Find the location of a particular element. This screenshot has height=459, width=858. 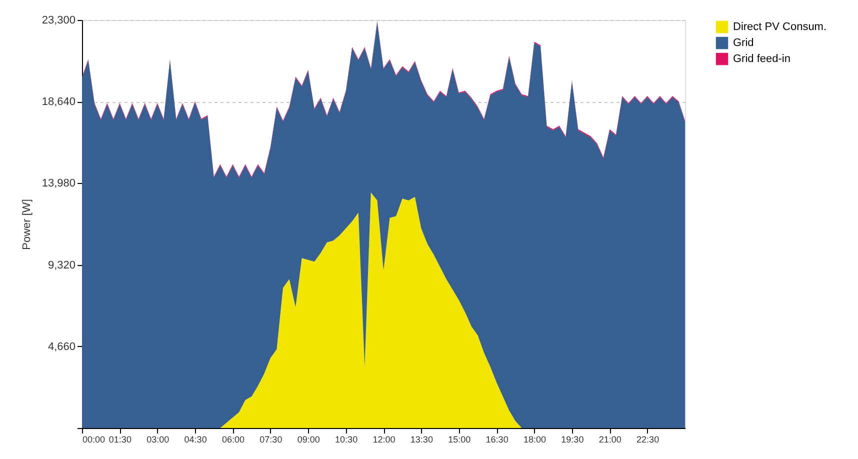

x-tick-label: 04:30 is located at coordinates (195, 439).